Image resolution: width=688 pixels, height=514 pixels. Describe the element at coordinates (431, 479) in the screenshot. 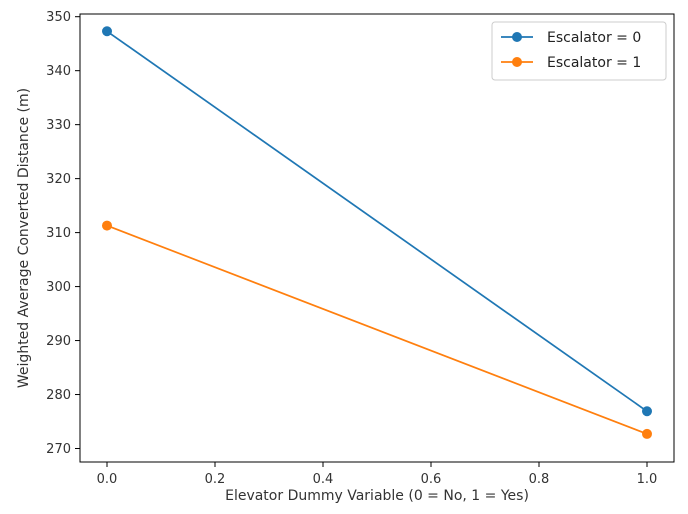

I see `x-tick-label: 0.6` at that location.